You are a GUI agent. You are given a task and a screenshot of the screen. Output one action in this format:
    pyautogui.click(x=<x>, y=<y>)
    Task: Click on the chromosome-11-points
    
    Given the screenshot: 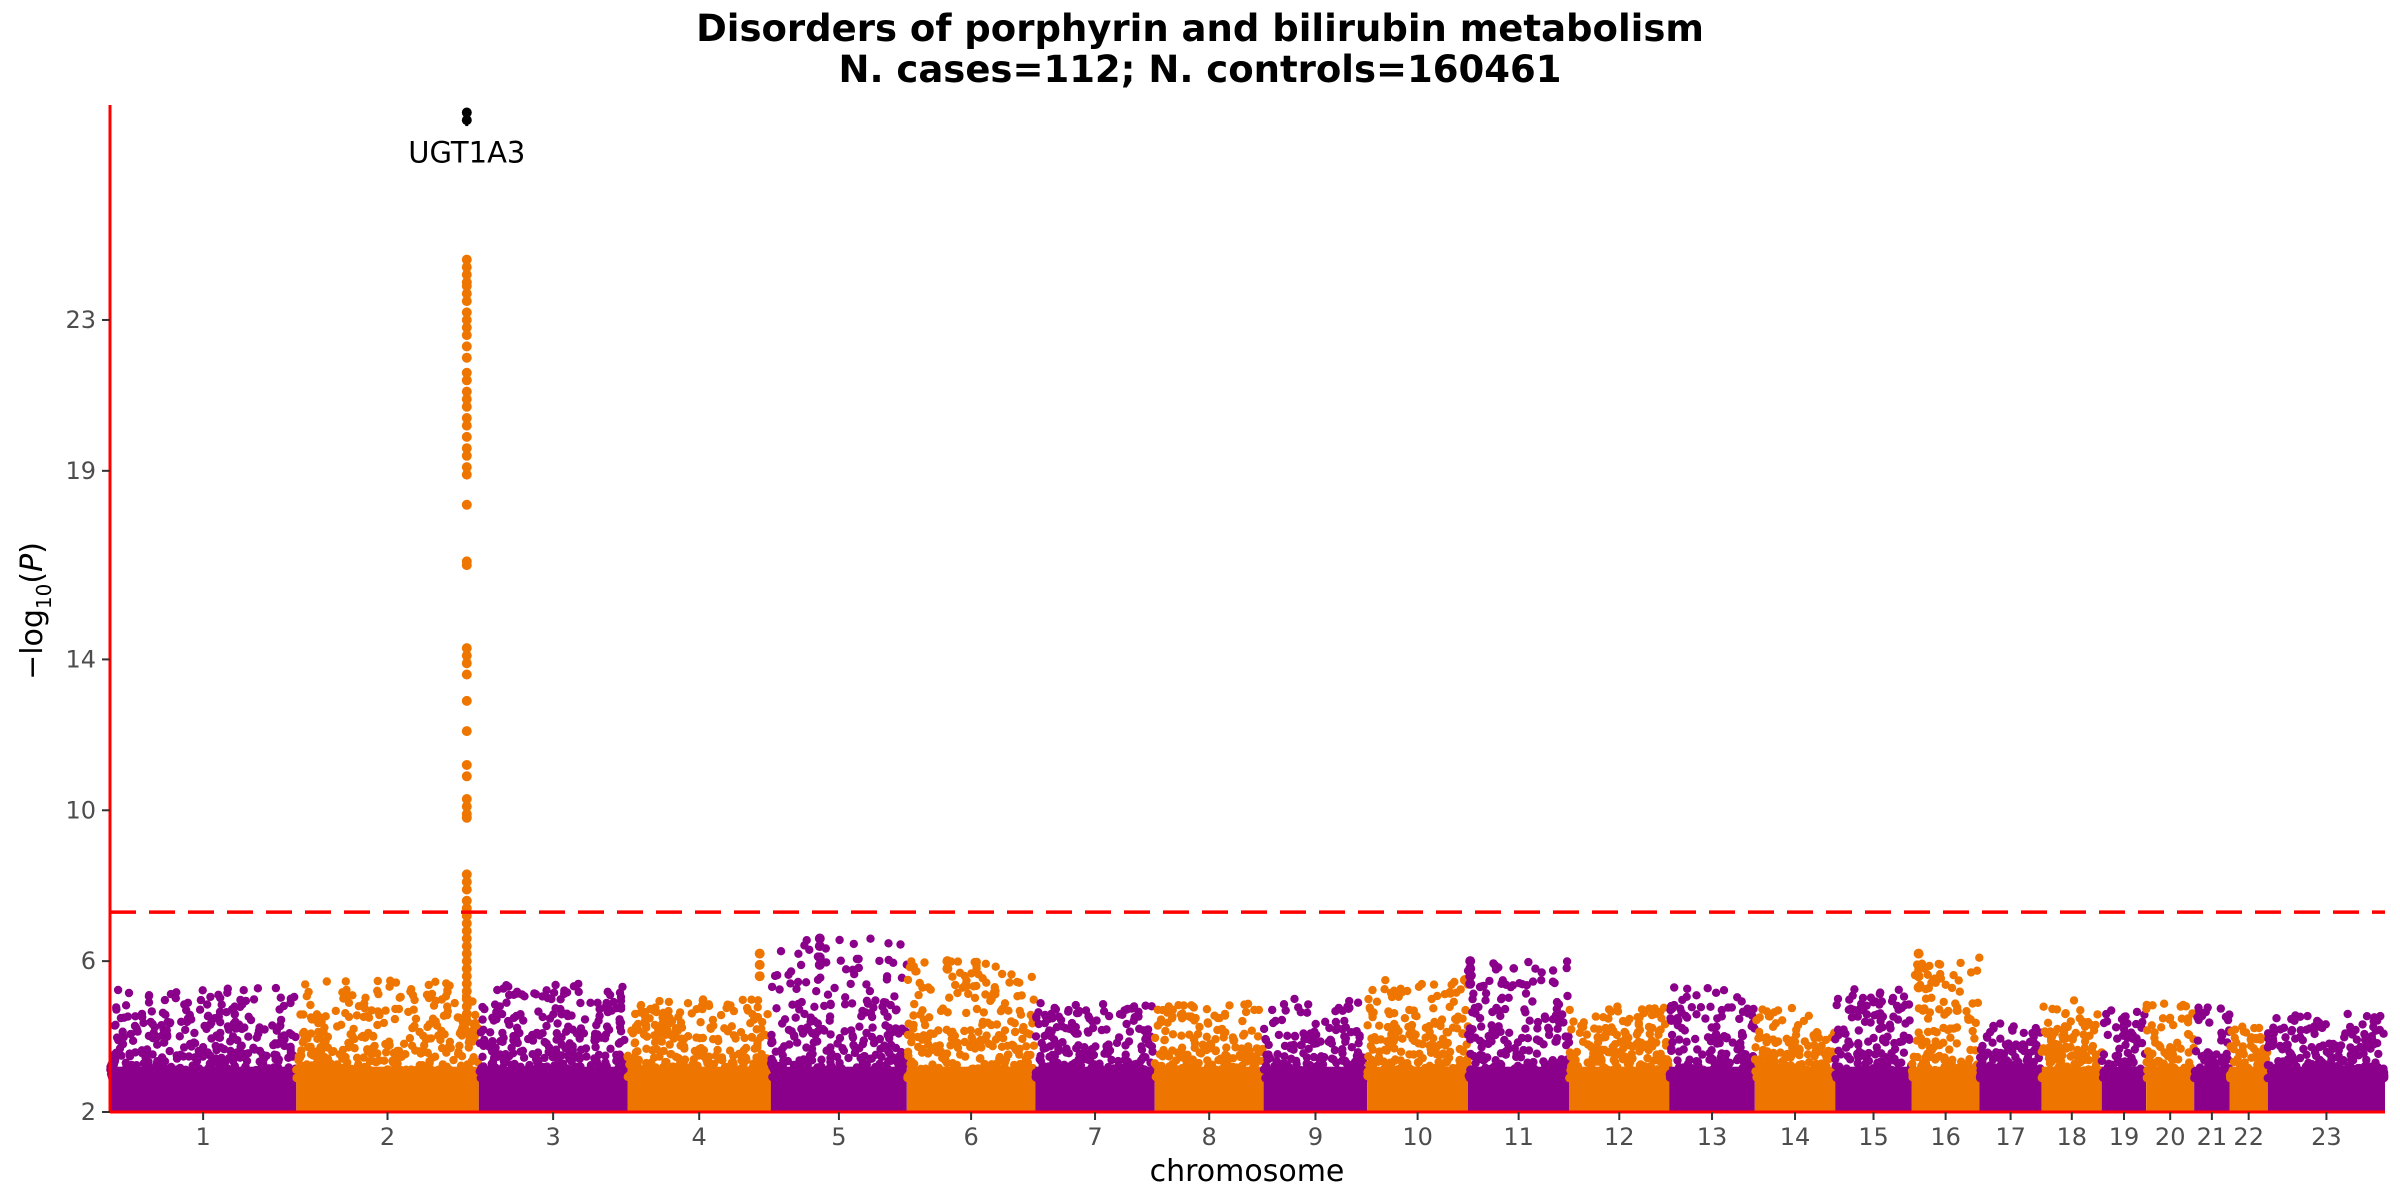 What is the action you would take?
    pyautogui.click(x=1518, y=1034)
    